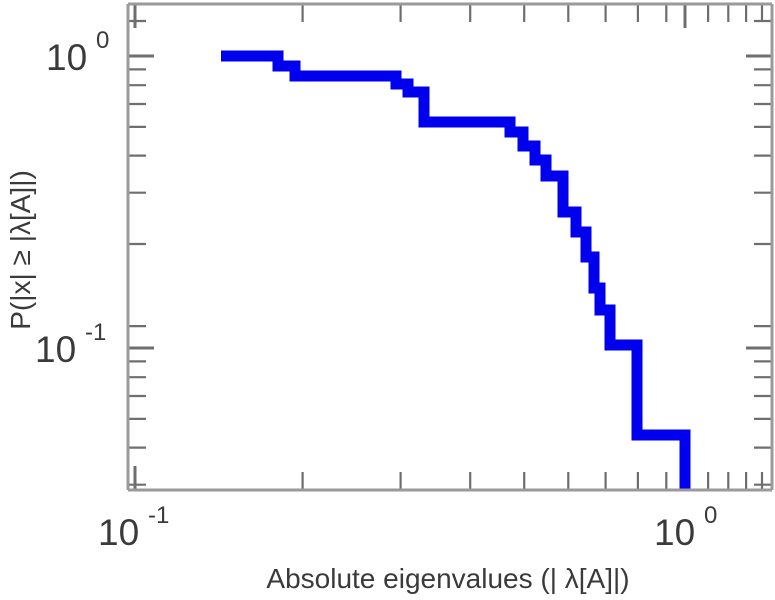  I want to click on y-axis-ticks-right, so click(759, 252).